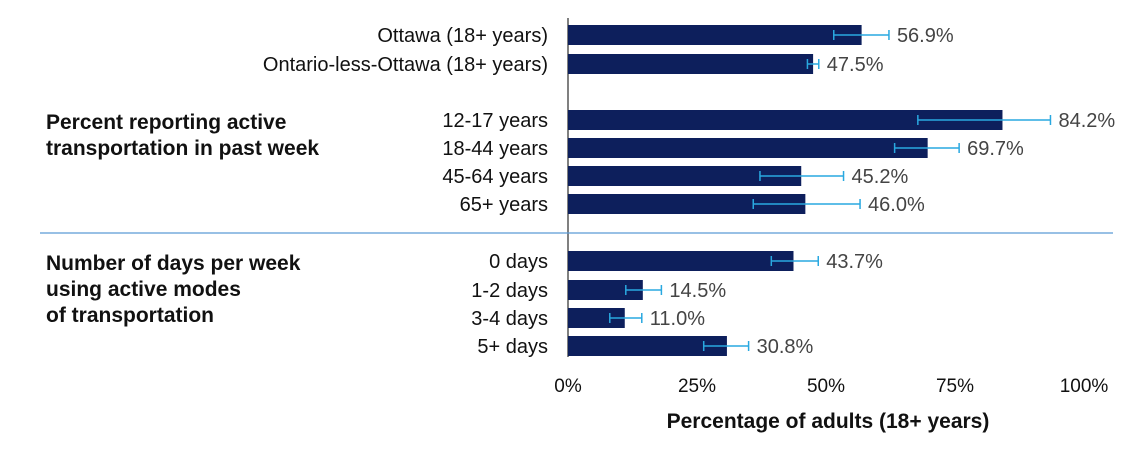  What do you see at coordinates (826, 386) in the screenshot?
I see `x-tick-label: 50%` at bounding box center [826, 386].